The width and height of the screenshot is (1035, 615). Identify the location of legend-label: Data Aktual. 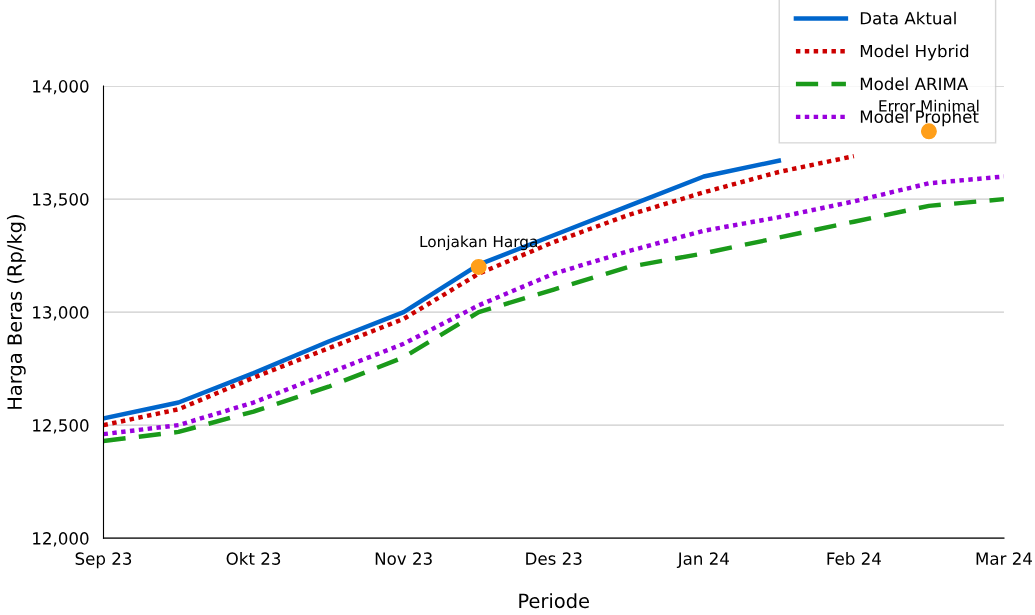
(908, 18).